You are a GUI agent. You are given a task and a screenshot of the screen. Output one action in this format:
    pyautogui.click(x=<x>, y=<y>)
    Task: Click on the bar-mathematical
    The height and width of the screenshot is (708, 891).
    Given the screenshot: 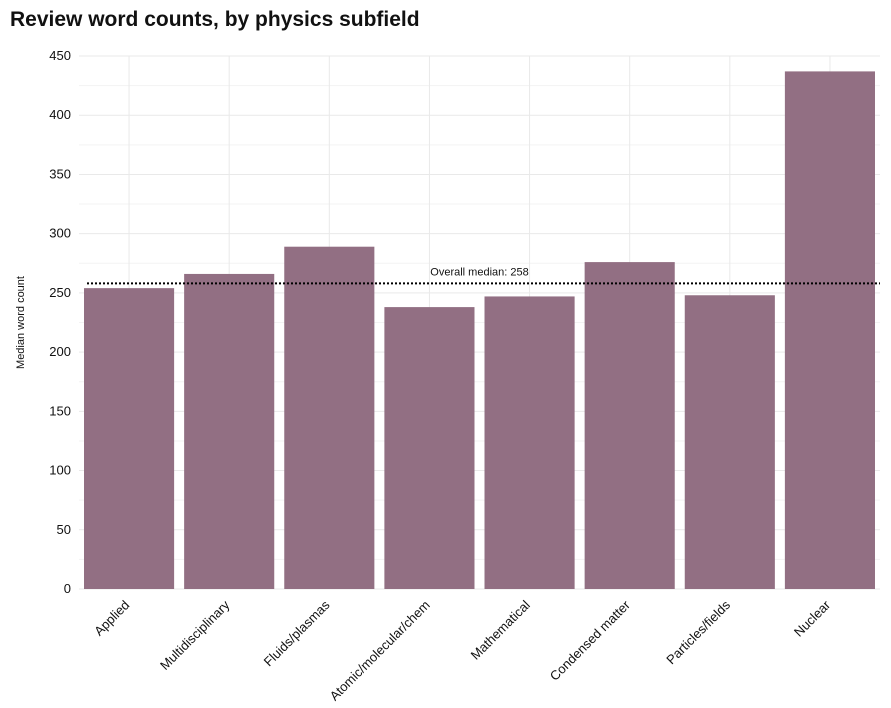 What is the action you would take?
    pyautogui.click(x=529, y=442)
    